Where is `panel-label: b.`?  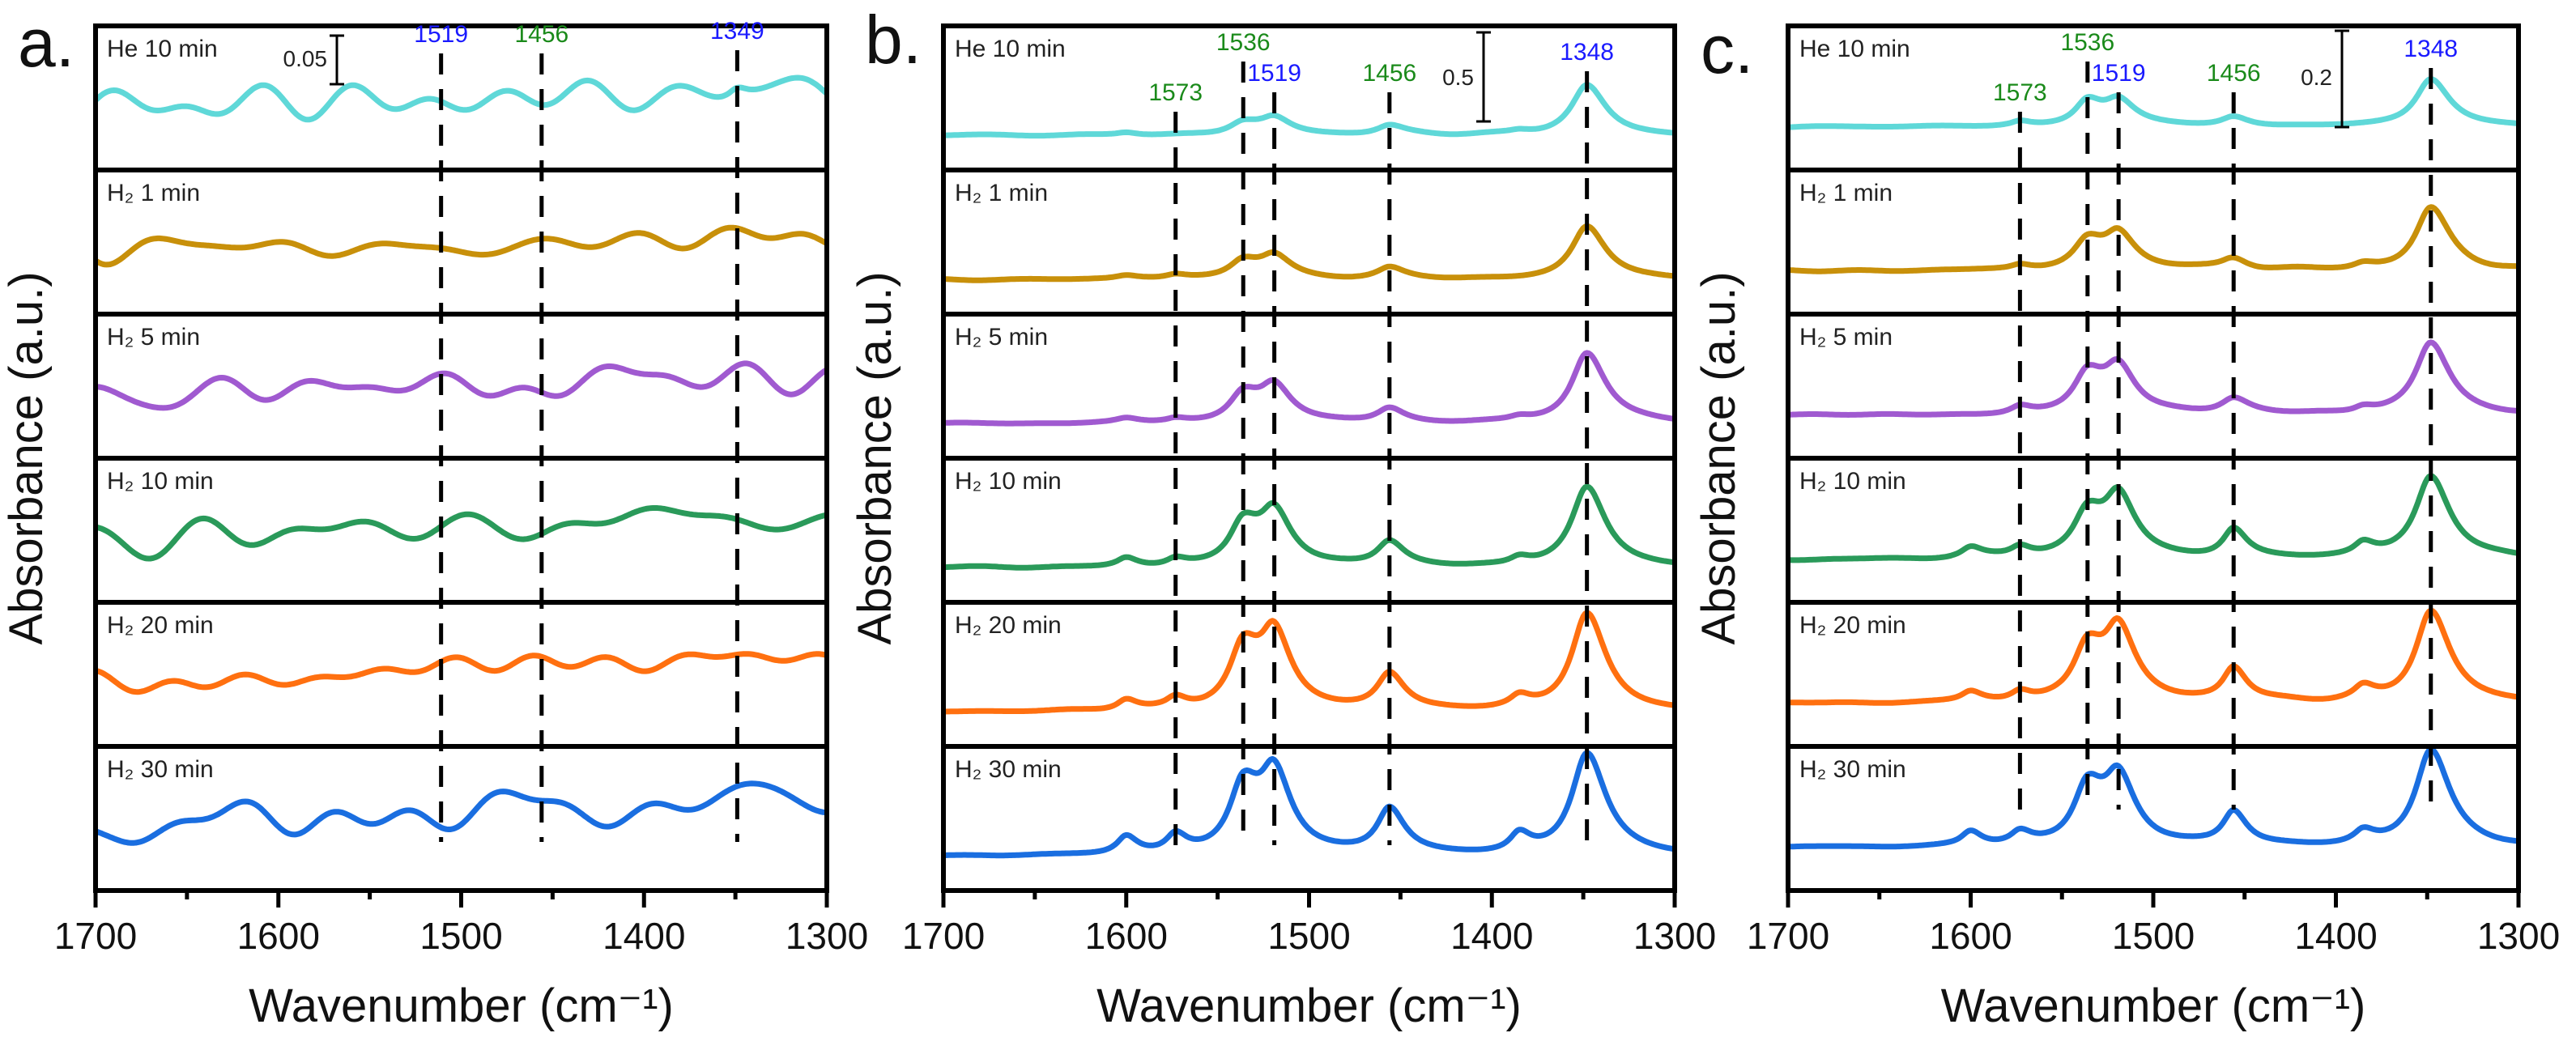 panel-label: b. is located at coordinates (893, 40).